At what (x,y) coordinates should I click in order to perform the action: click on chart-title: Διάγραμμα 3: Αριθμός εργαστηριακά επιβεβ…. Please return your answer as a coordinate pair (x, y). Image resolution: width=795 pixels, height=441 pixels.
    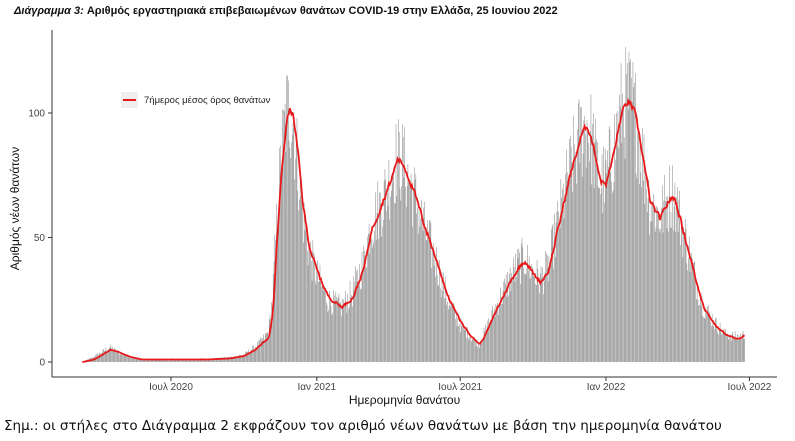
    Looking at the image, I should click on (286, 11).